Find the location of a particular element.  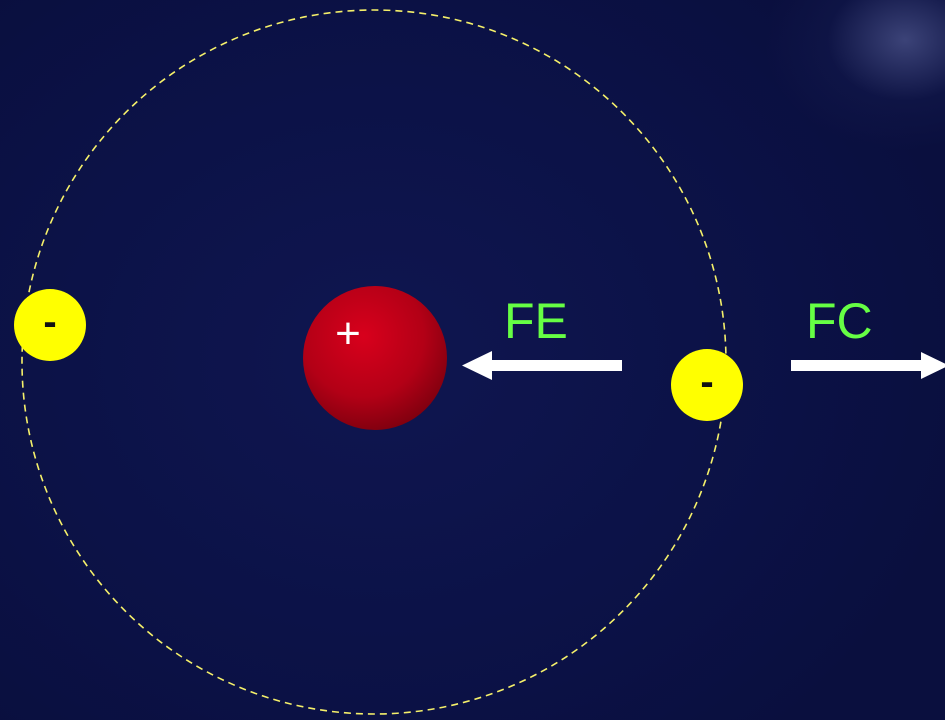

electric-force-label: FE is located at coordinates (536, 321).